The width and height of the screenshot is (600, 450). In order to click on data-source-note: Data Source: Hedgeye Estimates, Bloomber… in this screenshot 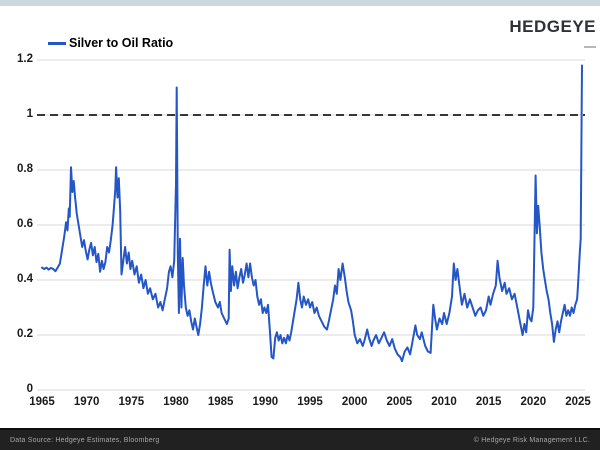, I will do `click(85, 440)`.